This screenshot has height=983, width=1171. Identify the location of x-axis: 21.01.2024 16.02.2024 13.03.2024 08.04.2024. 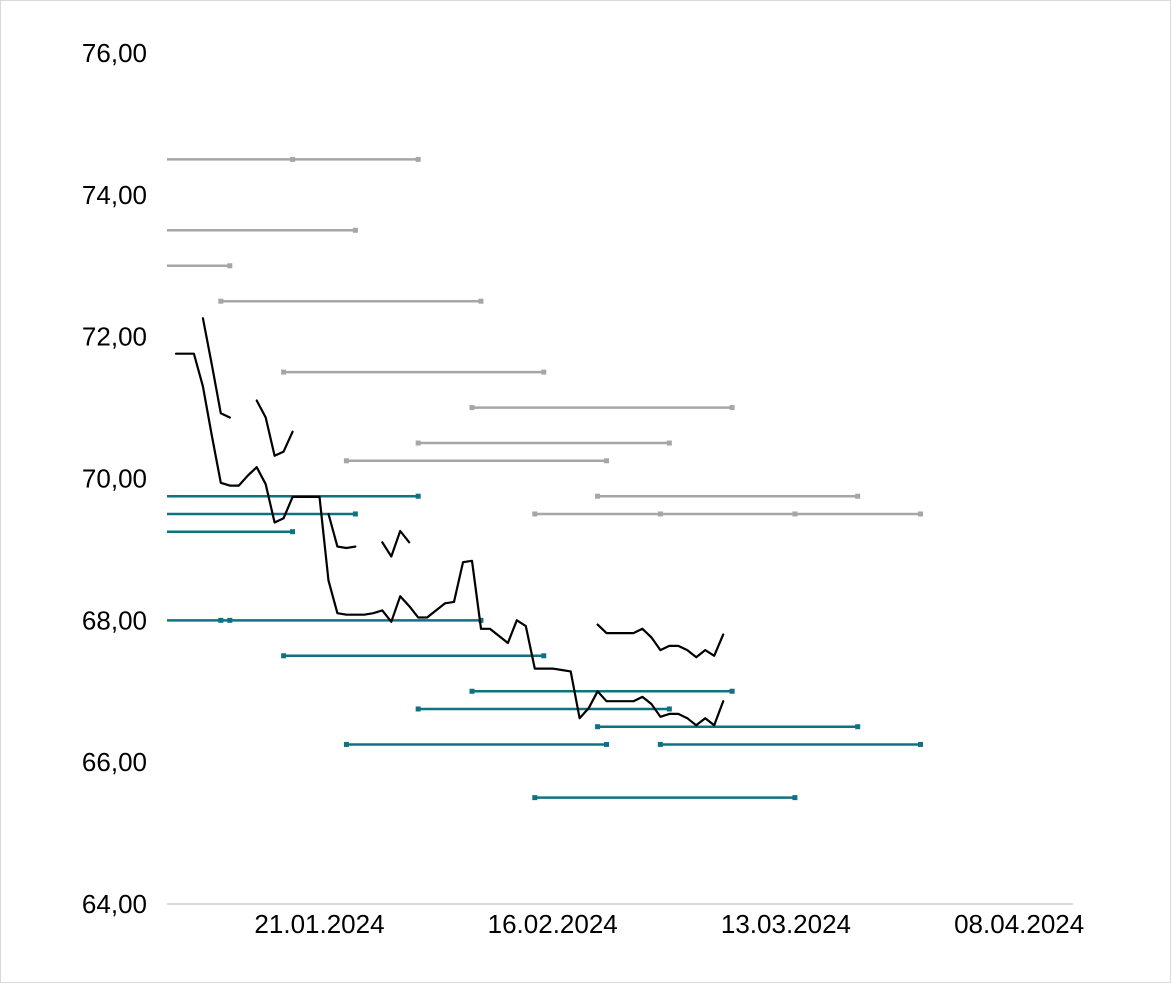
(625, 921).